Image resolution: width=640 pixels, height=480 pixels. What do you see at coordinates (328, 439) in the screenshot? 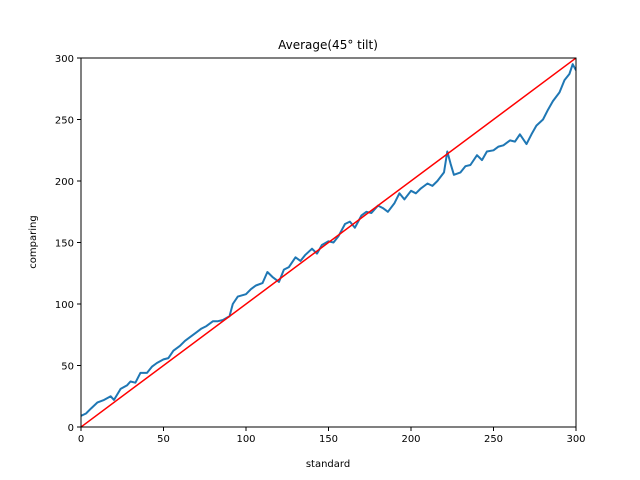
I see `x-tick-label: 150` at bounding box center [328, 439].